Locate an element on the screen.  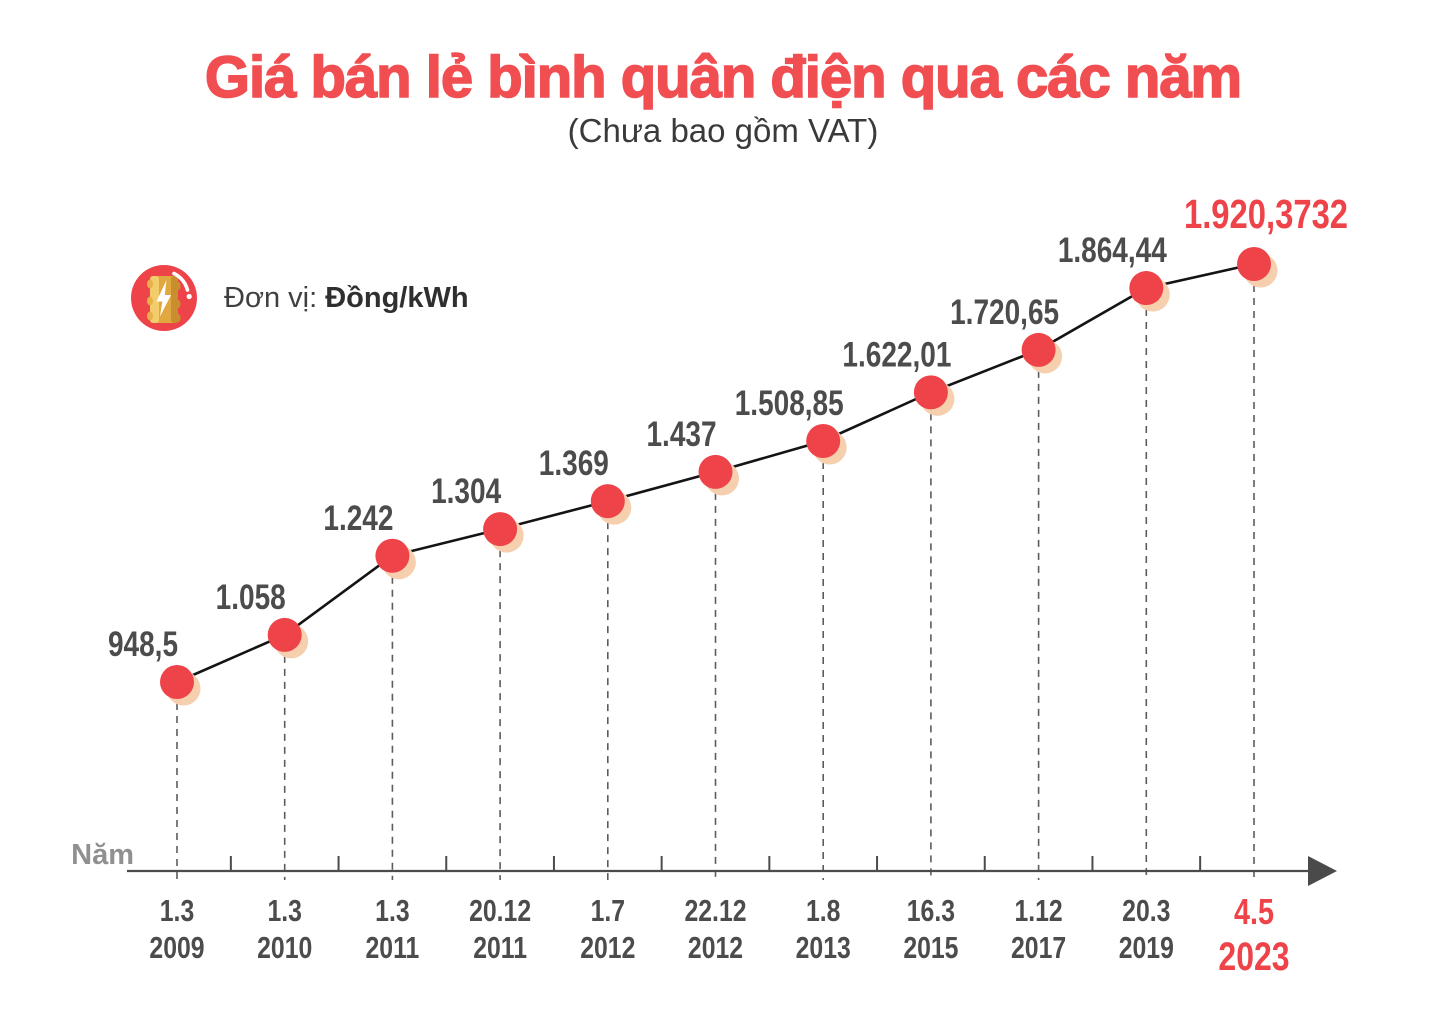
date-label-year: 2017 is located at coordinates (1038, 947).